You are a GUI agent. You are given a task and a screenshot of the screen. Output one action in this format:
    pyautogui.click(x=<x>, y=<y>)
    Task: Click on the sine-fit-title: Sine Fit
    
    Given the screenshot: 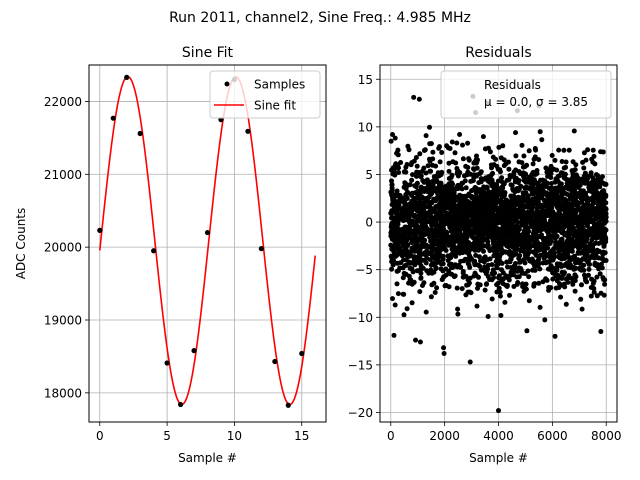 What is the action you would take?
    pyautogui.click(x=208, y=53)
    